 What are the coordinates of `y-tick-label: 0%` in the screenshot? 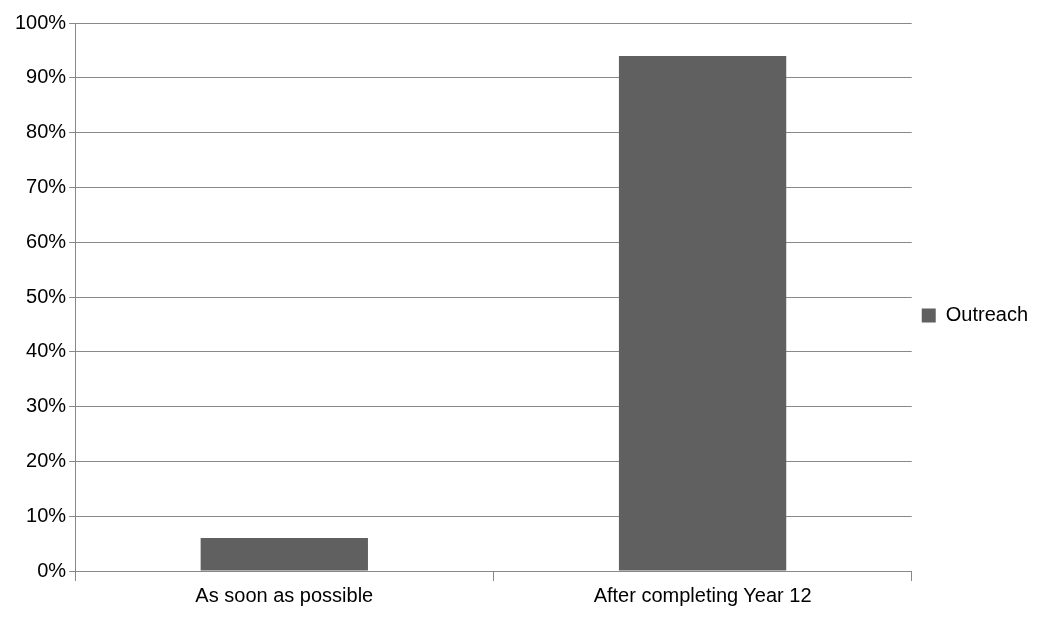 It's located at (52, 569).